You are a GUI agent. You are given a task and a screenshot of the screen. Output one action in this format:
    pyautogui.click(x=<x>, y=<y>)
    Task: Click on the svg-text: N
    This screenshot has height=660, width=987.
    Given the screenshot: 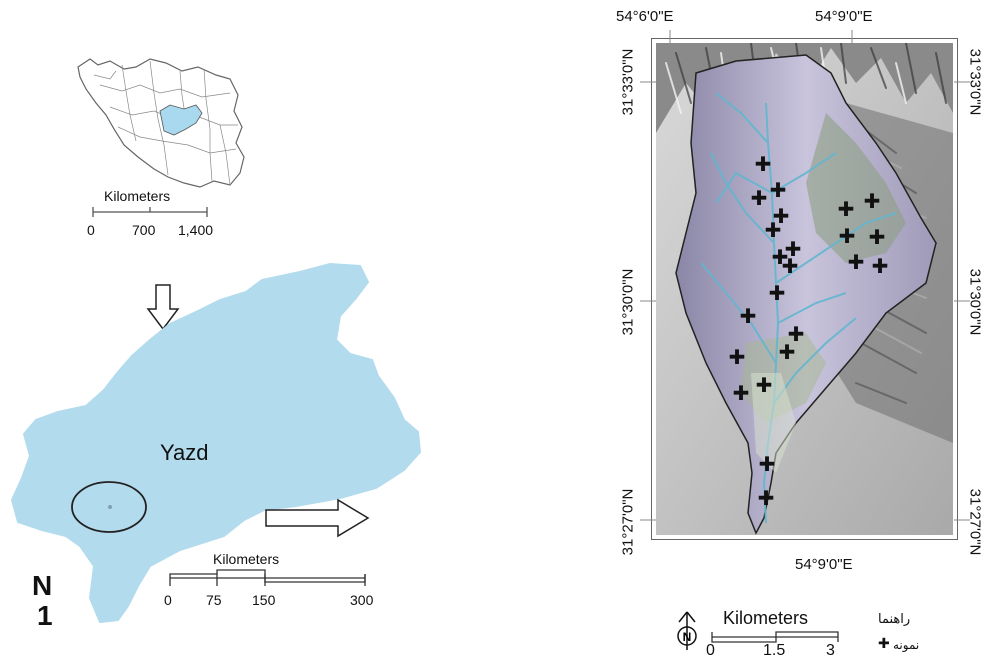 What is the action you would take?
    pyautogui.click(x=687, y=637)
    